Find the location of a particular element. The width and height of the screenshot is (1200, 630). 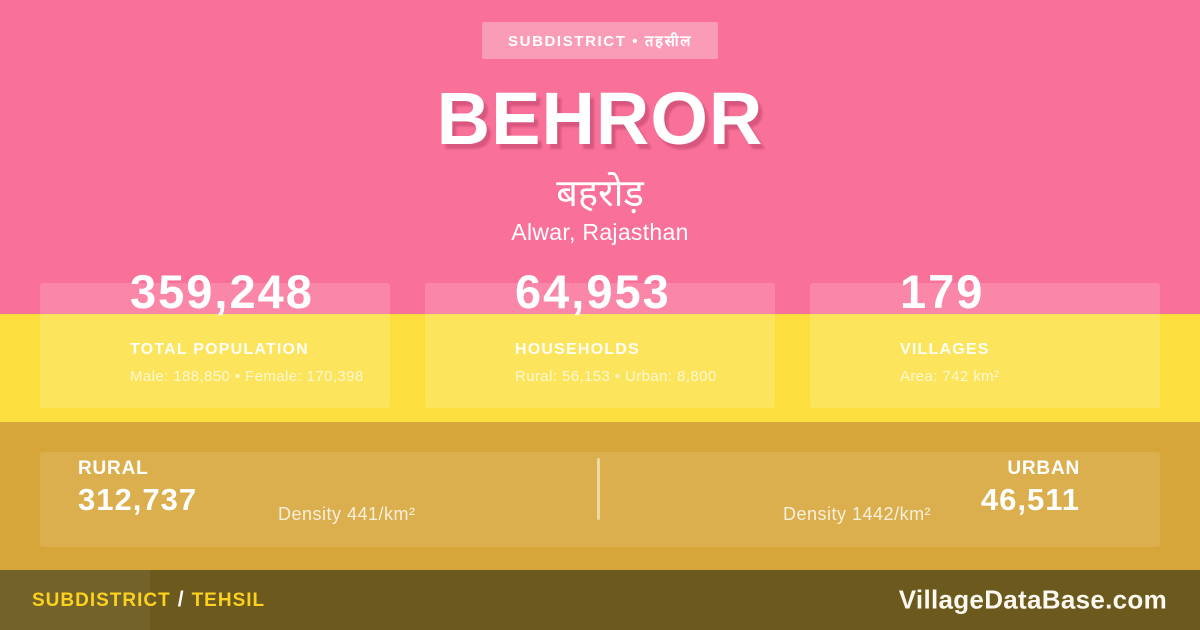

breakdown-panel is located at coordinates (600, 499).